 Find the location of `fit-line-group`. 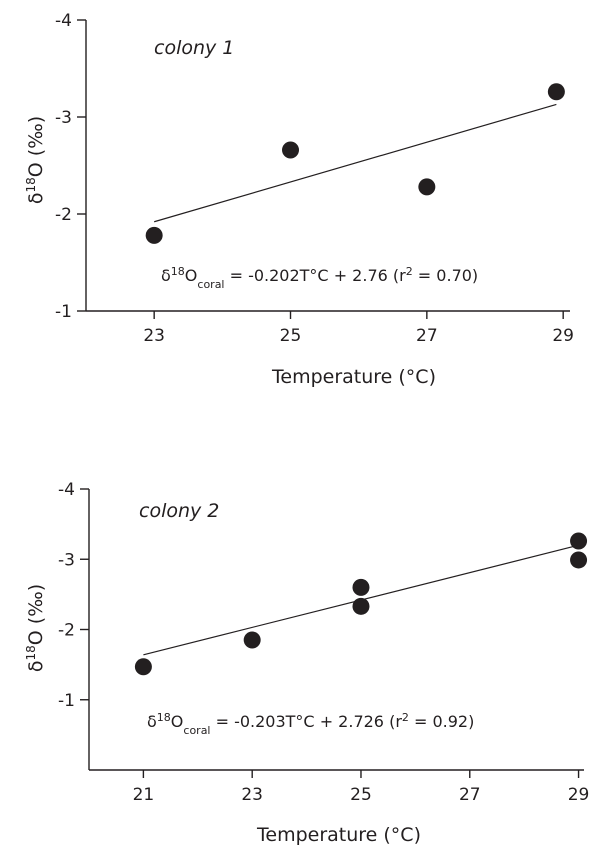

fit-line-group is located at coordinates (355, 163).